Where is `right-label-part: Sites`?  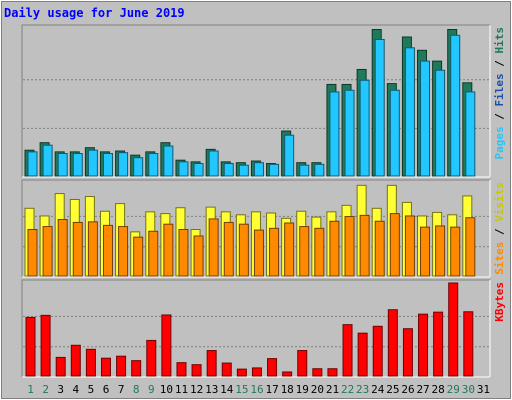
right-label-part: Sites is located at coordinates (499, 258).